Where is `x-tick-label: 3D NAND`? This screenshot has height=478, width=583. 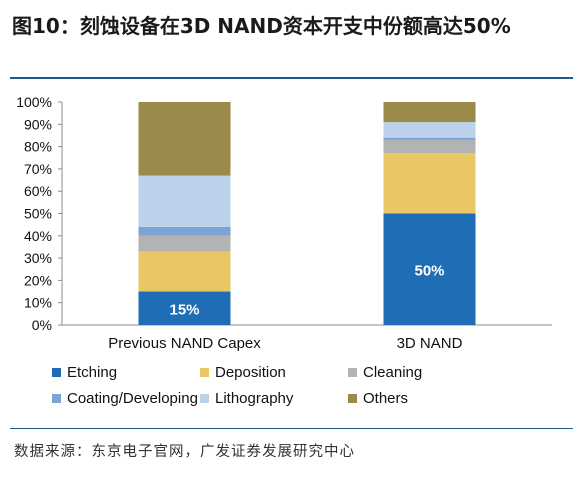
x-tick-label: 3D NAND is located at coordinates (430, 343).